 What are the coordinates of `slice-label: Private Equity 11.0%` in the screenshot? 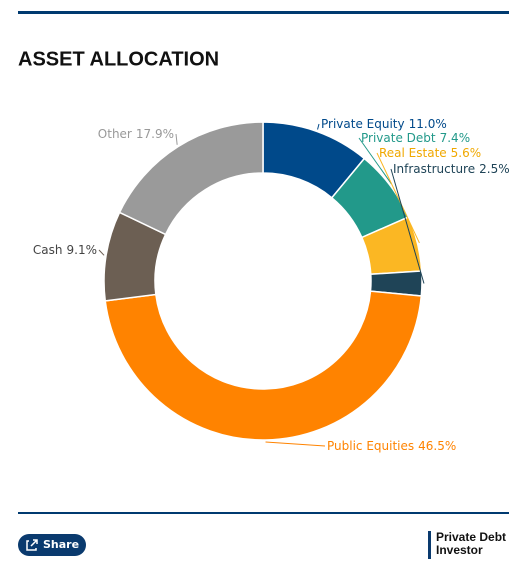 It's located at (384, 124).